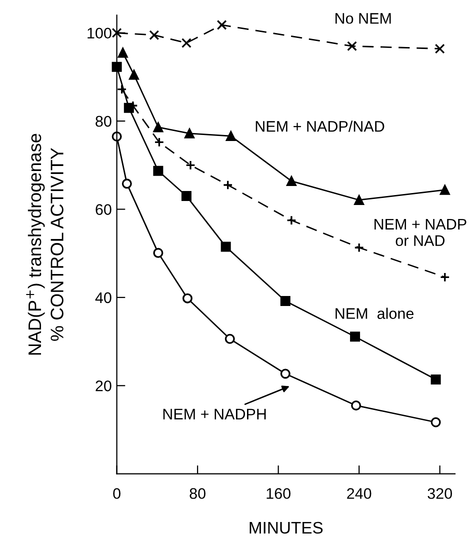 The height and width of the screenshot is (544, 471). Describe the element at coordinates (104, 209) in the screenshot. I see `y-tick-label: 60` at that location.